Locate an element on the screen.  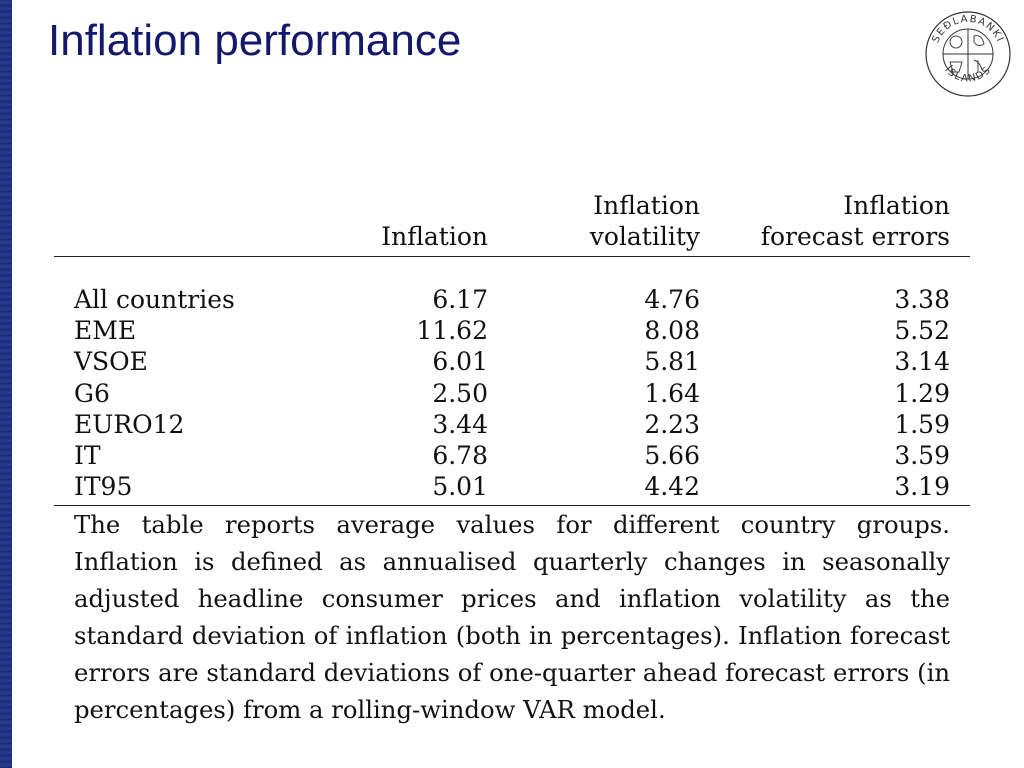
row-group-label: VSOE is located at coordinates (111, 362).